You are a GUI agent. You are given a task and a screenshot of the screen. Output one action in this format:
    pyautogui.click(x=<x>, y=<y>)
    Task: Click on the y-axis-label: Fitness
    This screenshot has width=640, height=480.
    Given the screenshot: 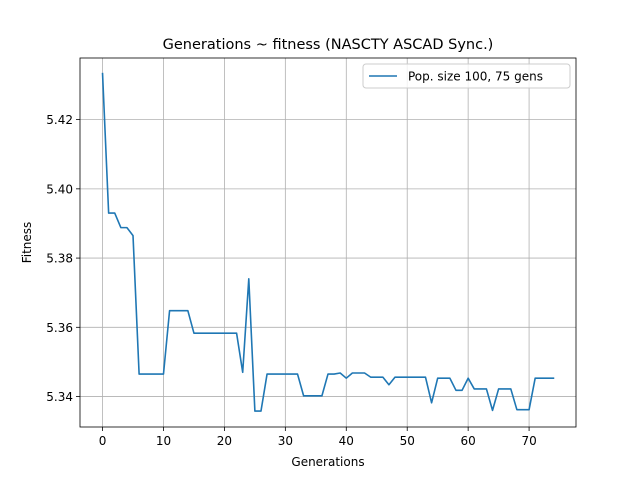 What is the action you would take?
    pyautogui.click(x=27, y=243)
    